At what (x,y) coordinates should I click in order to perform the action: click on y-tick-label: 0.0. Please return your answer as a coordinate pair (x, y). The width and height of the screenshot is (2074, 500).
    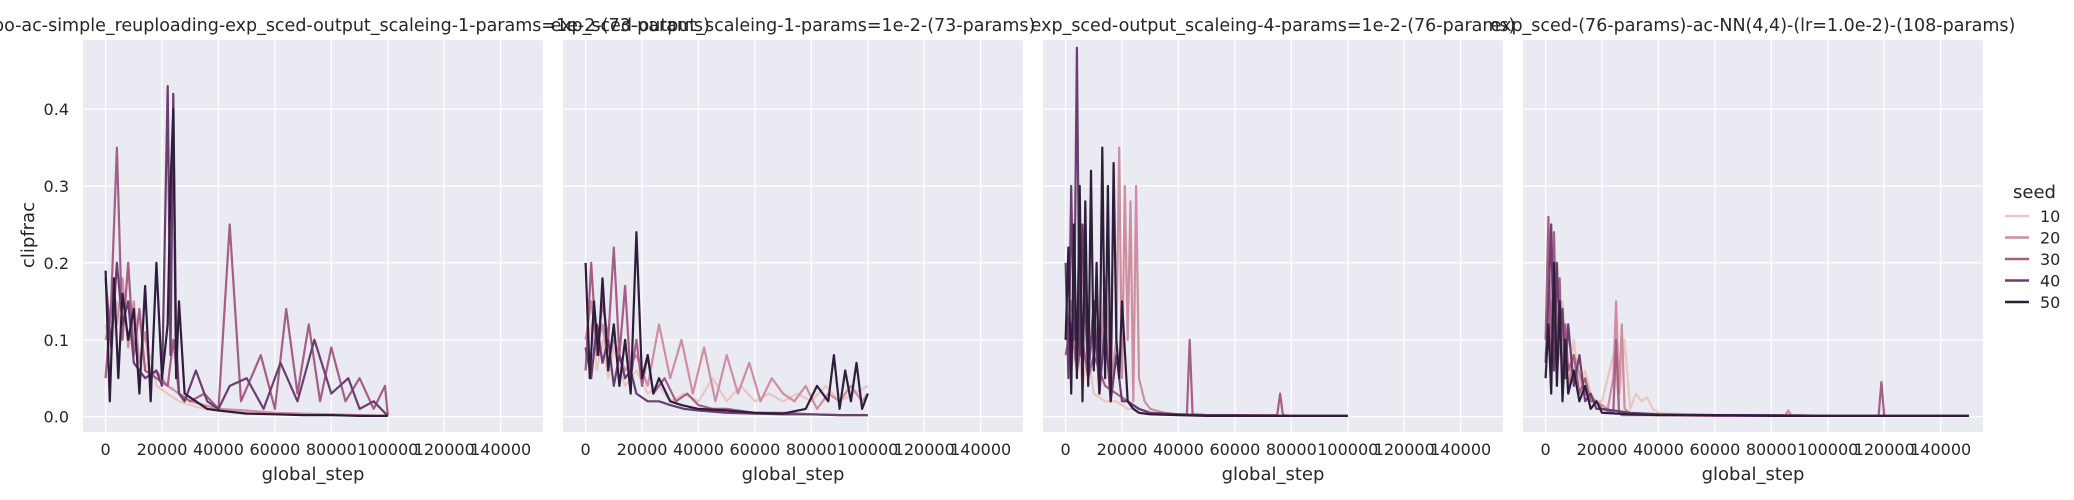
    Looking at the image, I should click on (56, 417).